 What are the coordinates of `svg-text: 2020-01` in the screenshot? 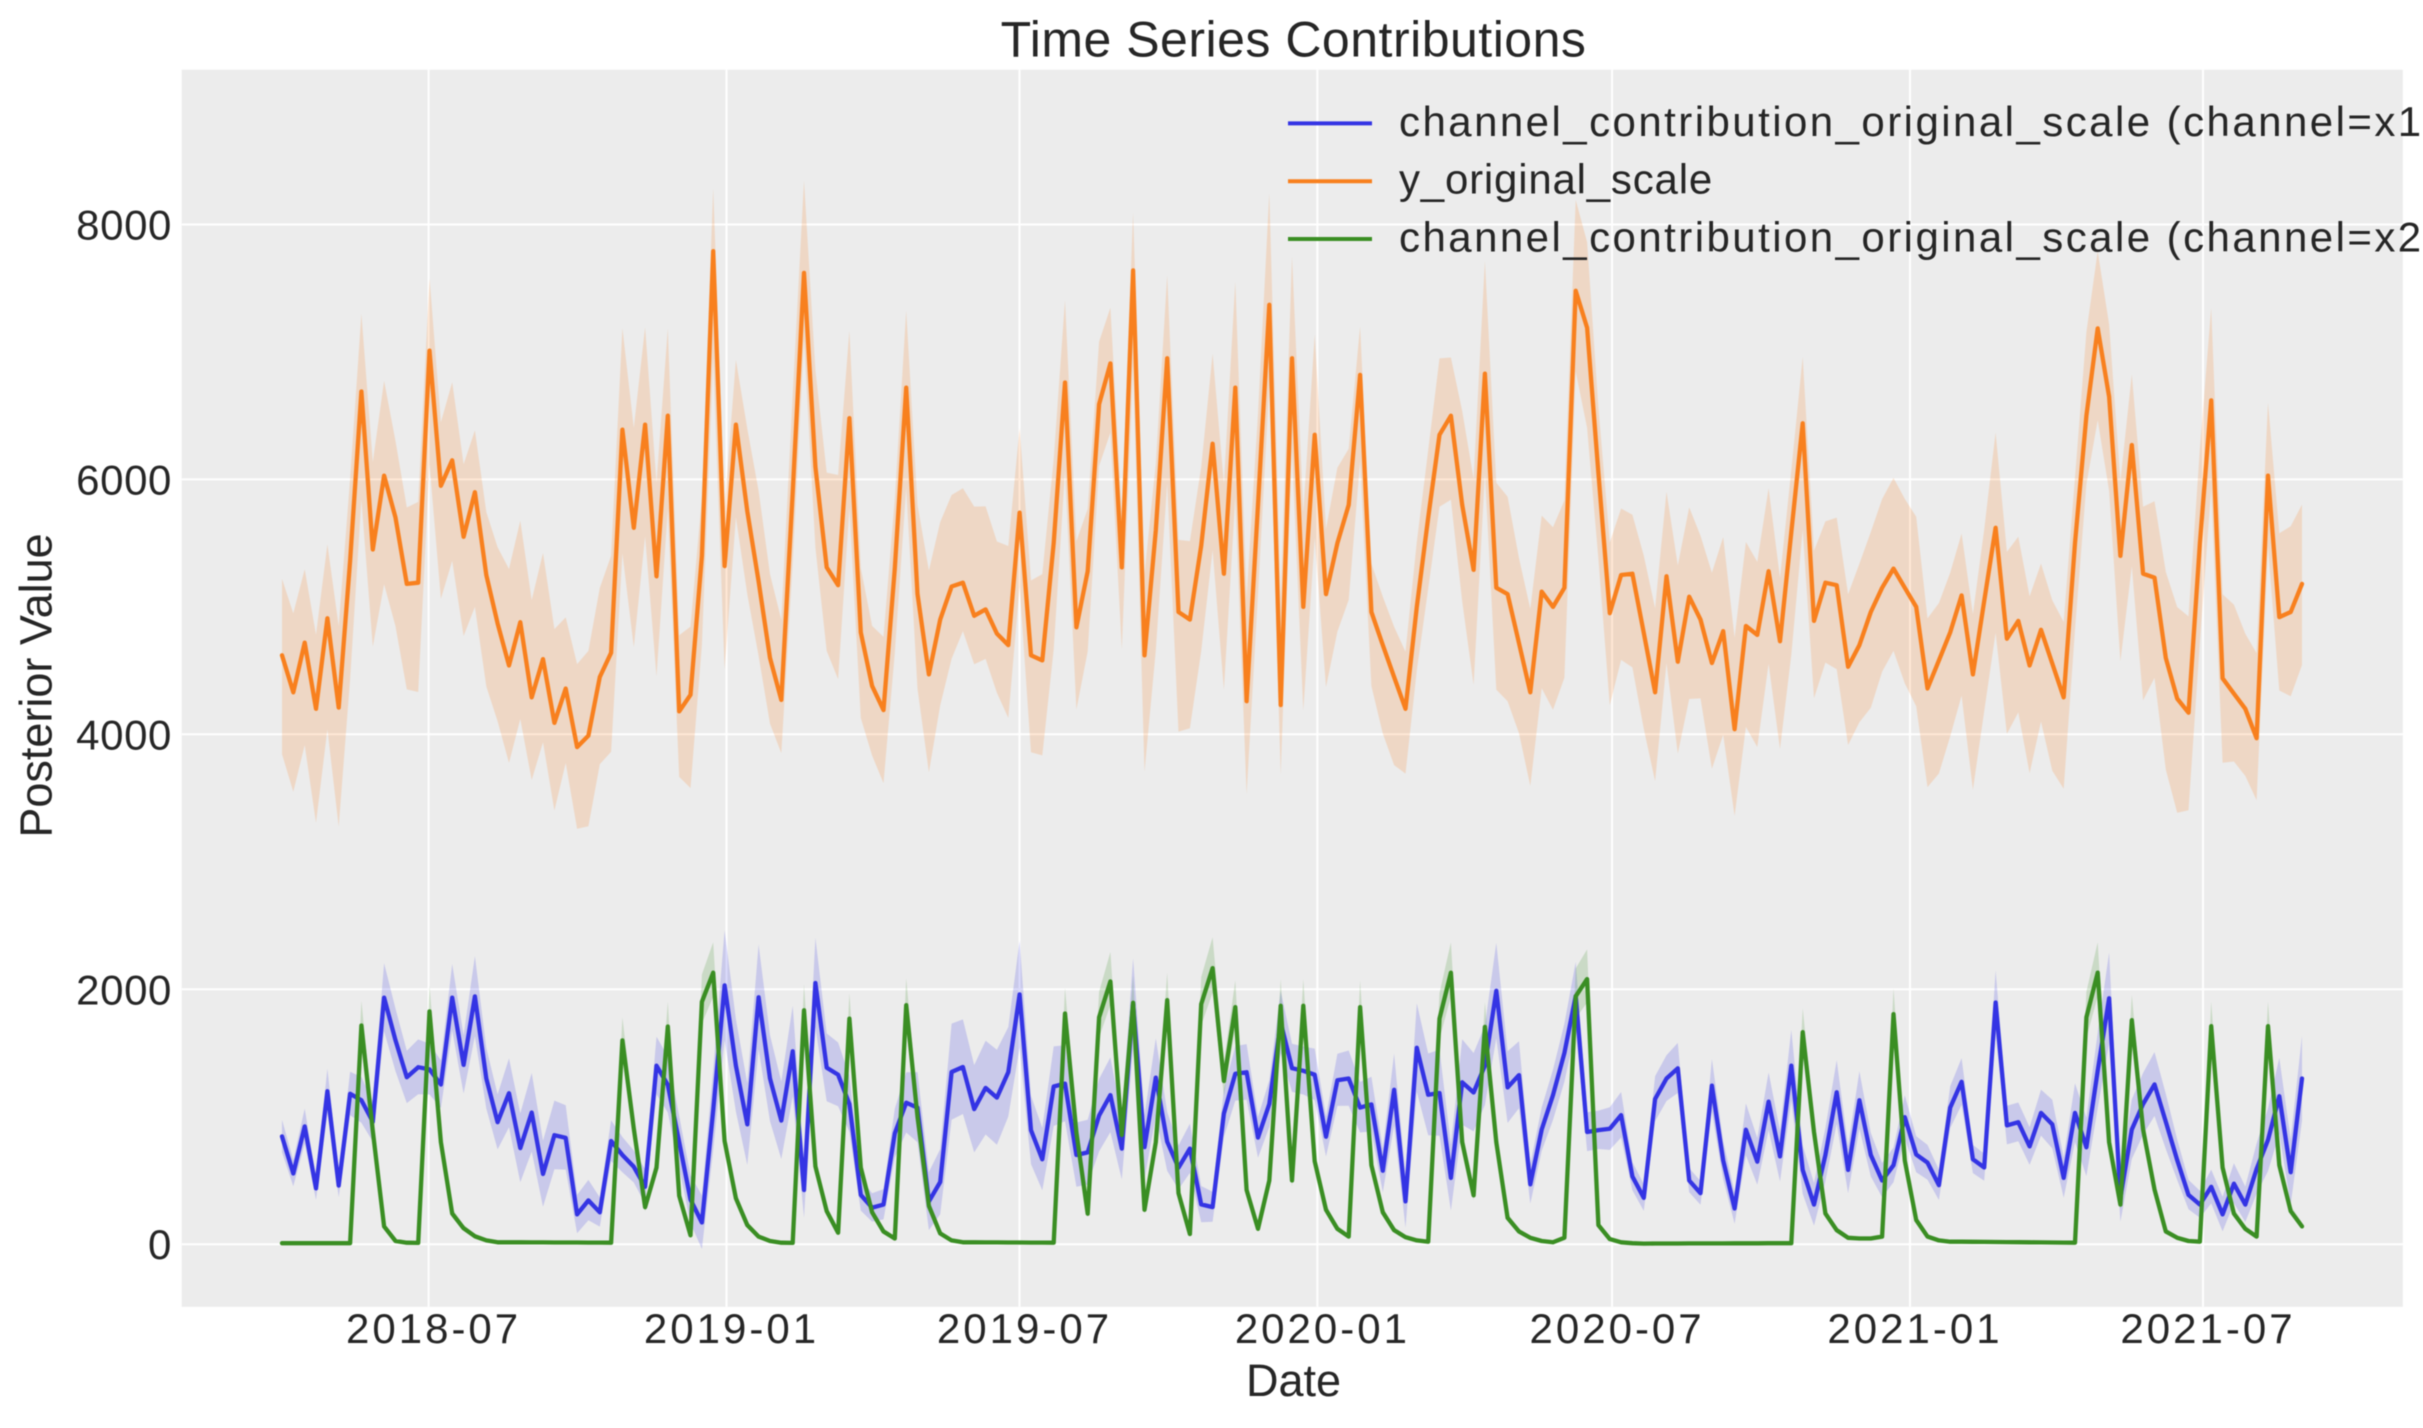 It's located at (1322, 1328).